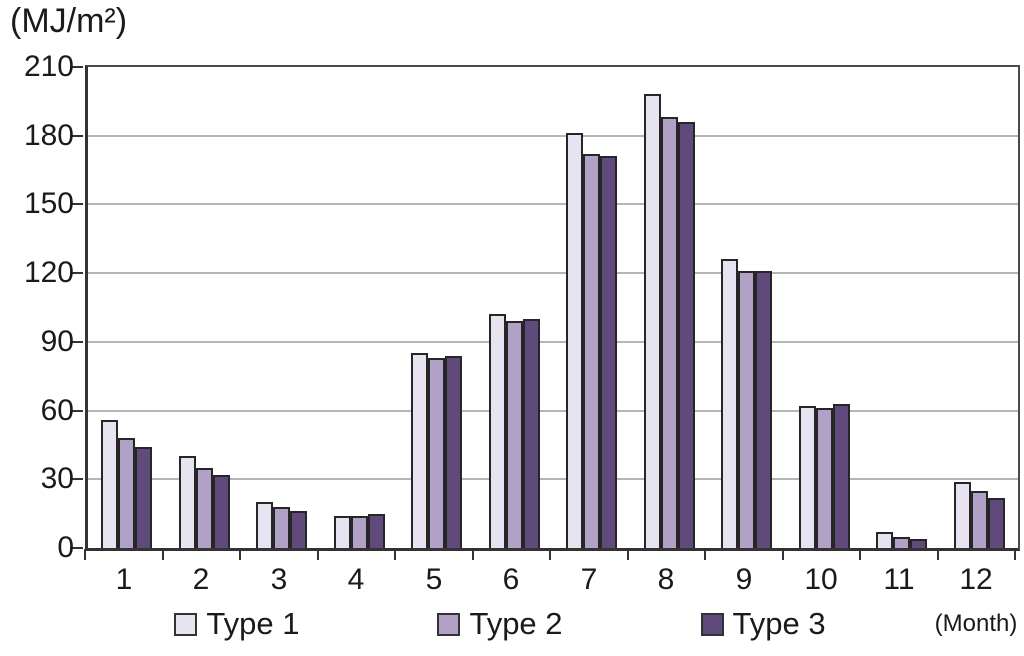 This screenshot has height=656, width=1024. What do you see at coordinates (48, 203) in the screenshot?
I see `y-tick-label-150: 150` at bounding box center [48, 203].